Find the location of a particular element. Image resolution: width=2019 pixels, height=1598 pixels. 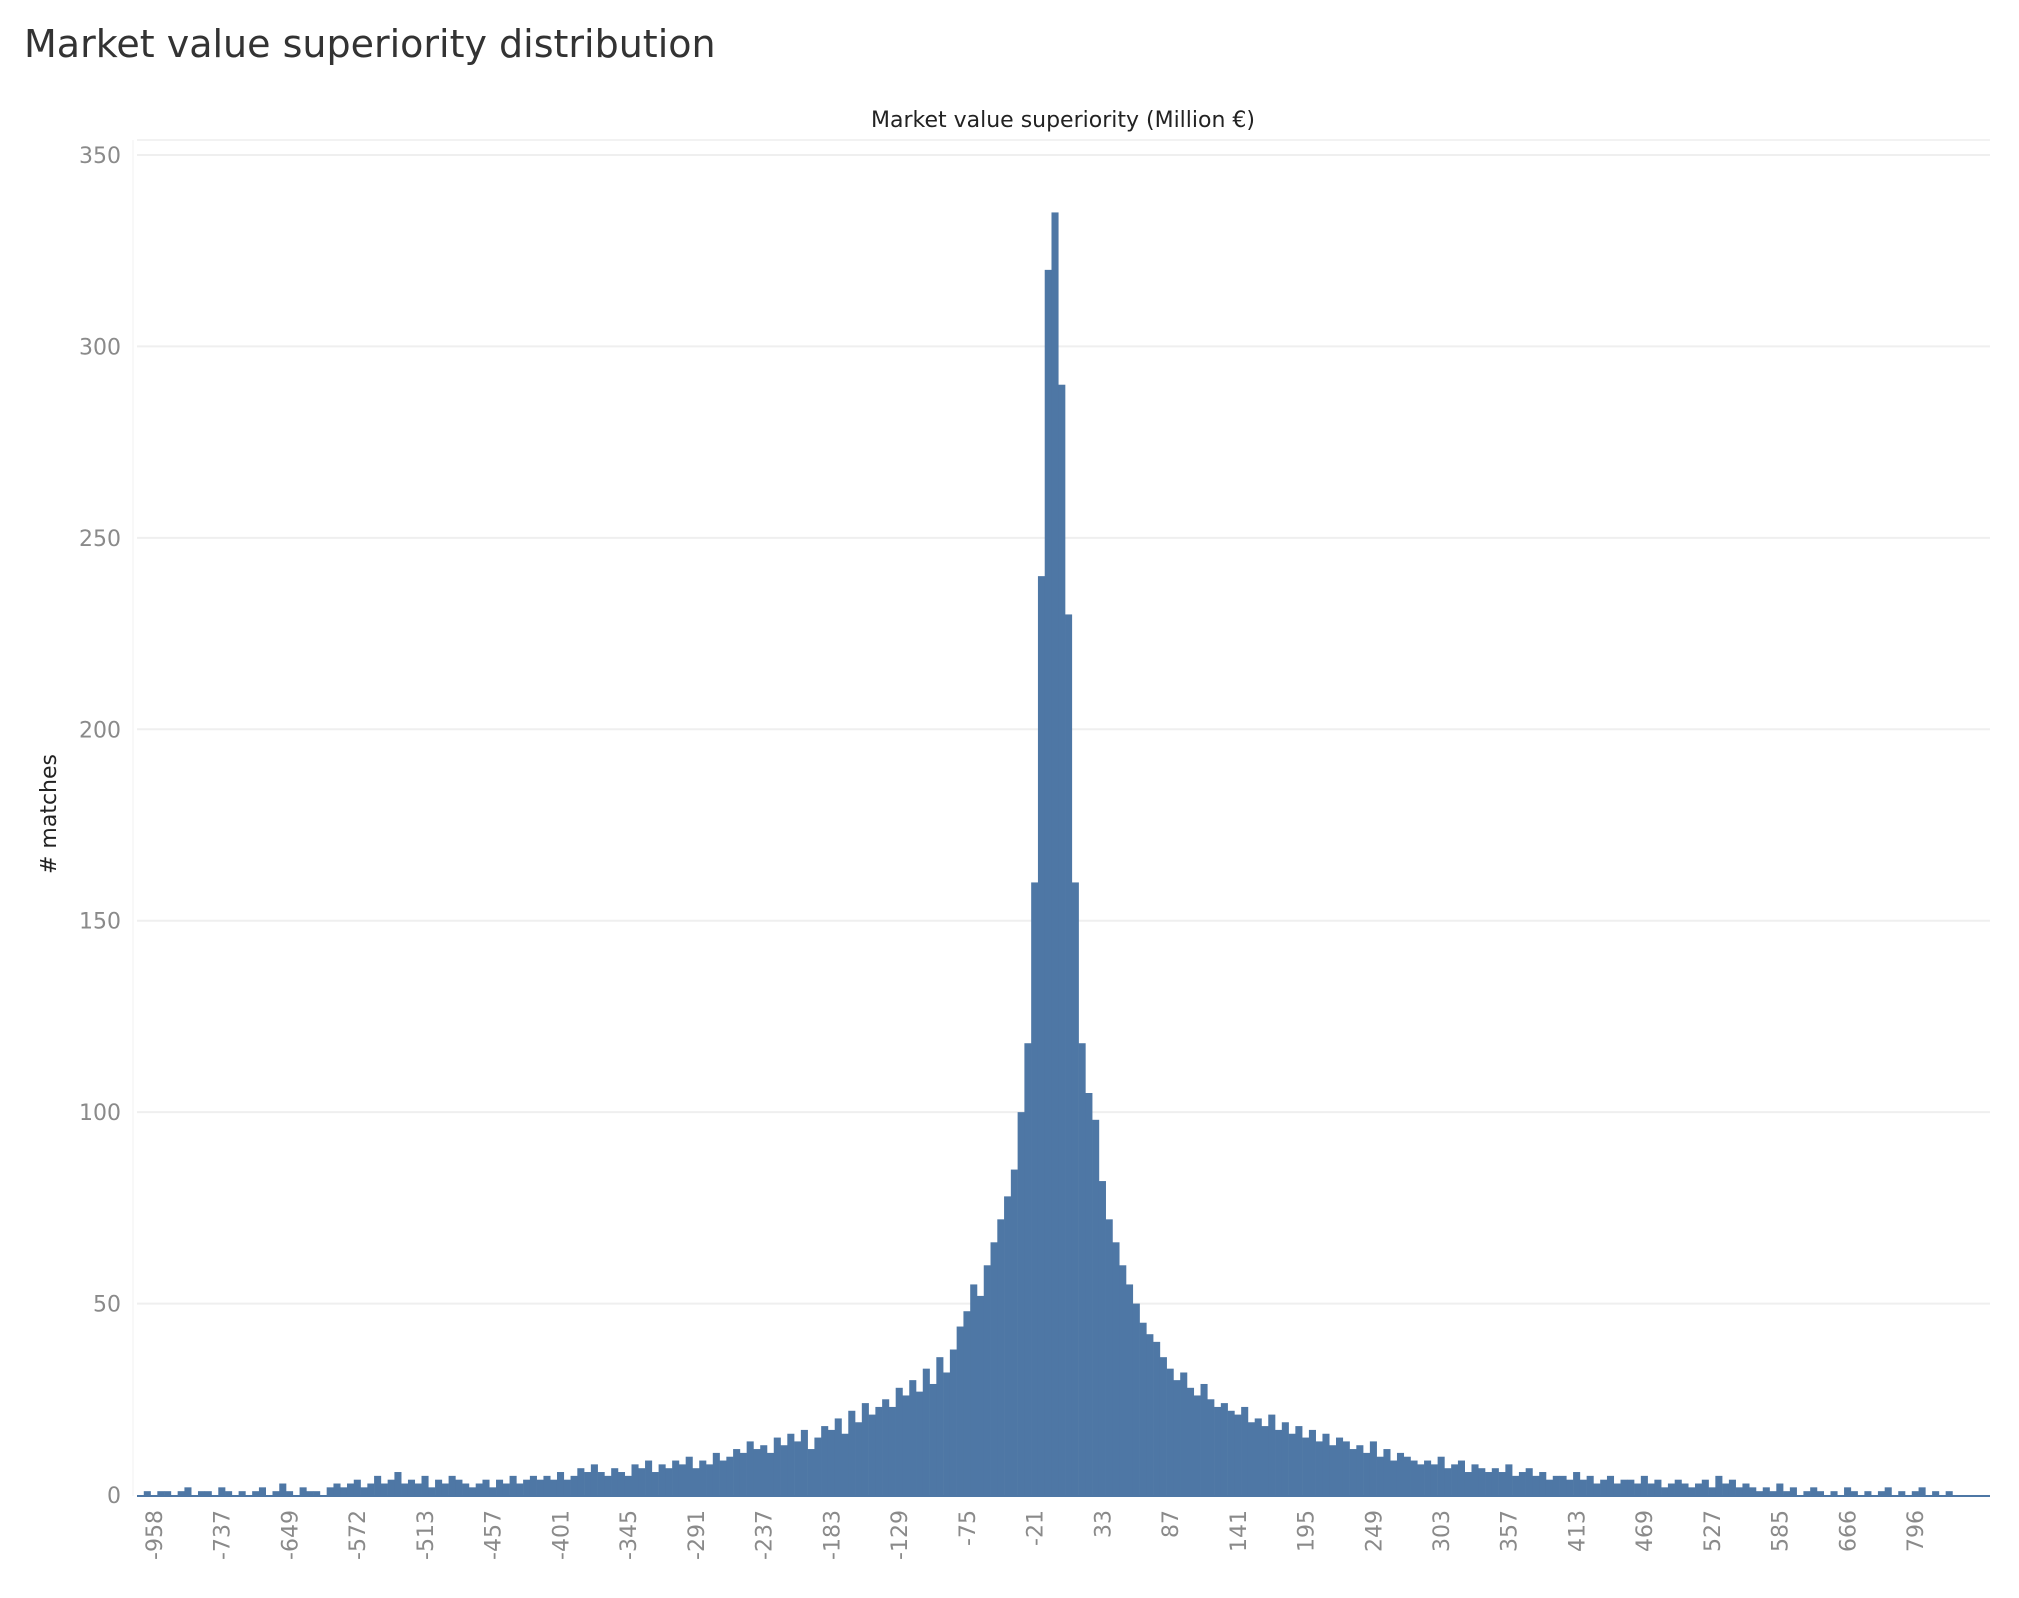

y-tick-label: 300 is located at coordinates (100, 347).